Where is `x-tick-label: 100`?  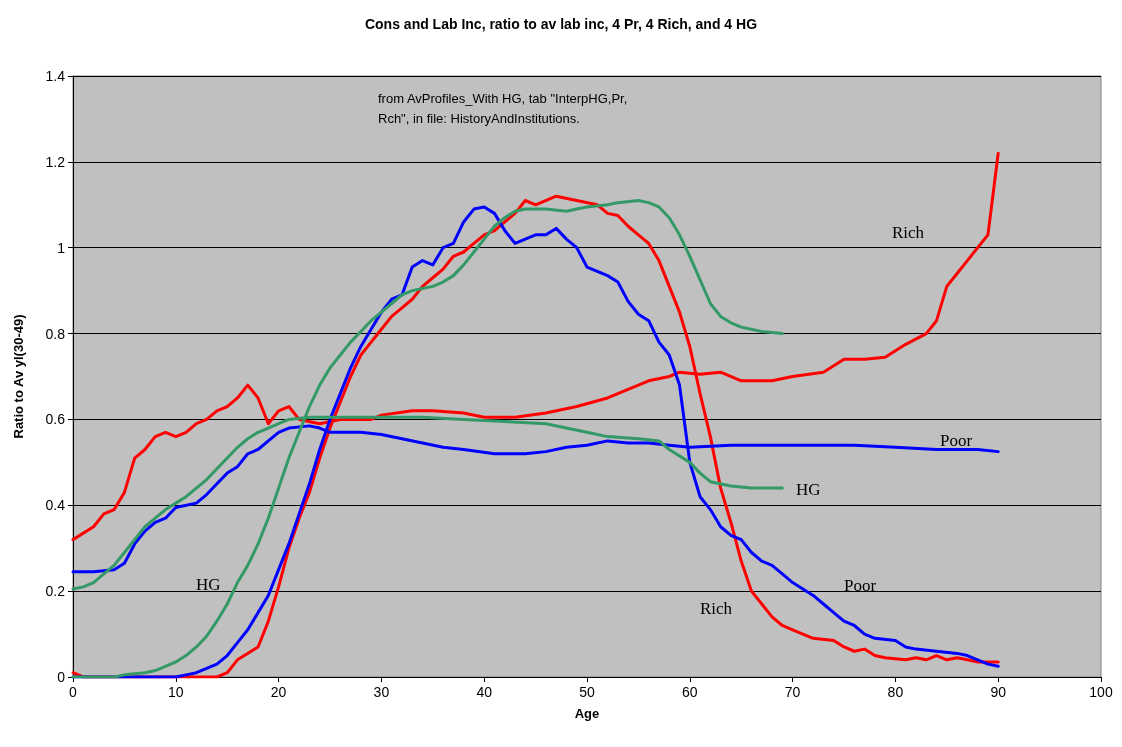 x-tick-label: 100 is located at coordinates (1101, 692).